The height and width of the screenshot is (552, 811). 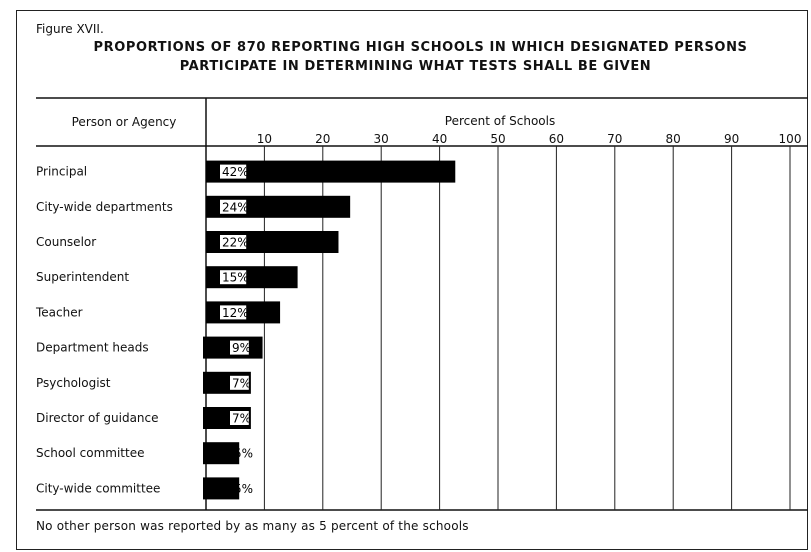 I want to click on data-label: 12%, so click(x=235, y=313).